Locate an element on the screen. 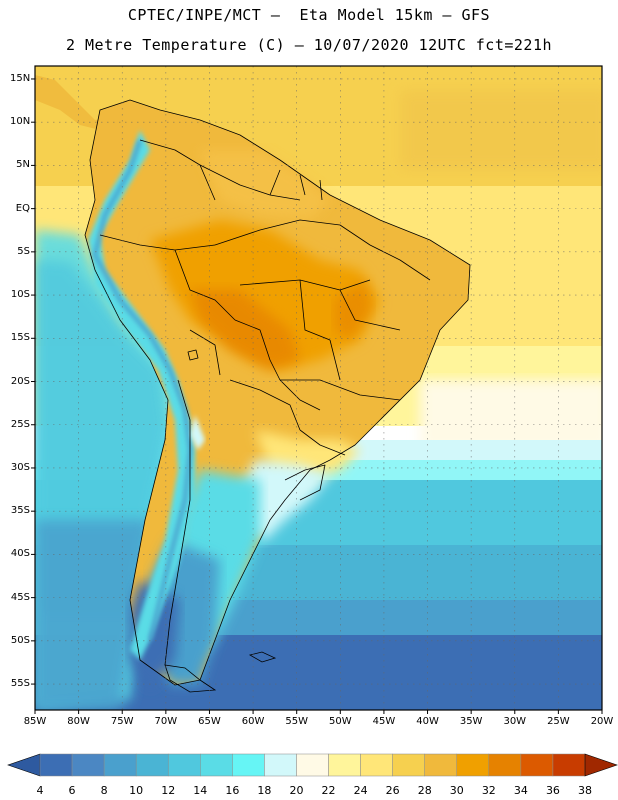 Image resolution: width=618 pixels, height=800 pixels. lon-label: 50W is located at coordinates (340, 721).